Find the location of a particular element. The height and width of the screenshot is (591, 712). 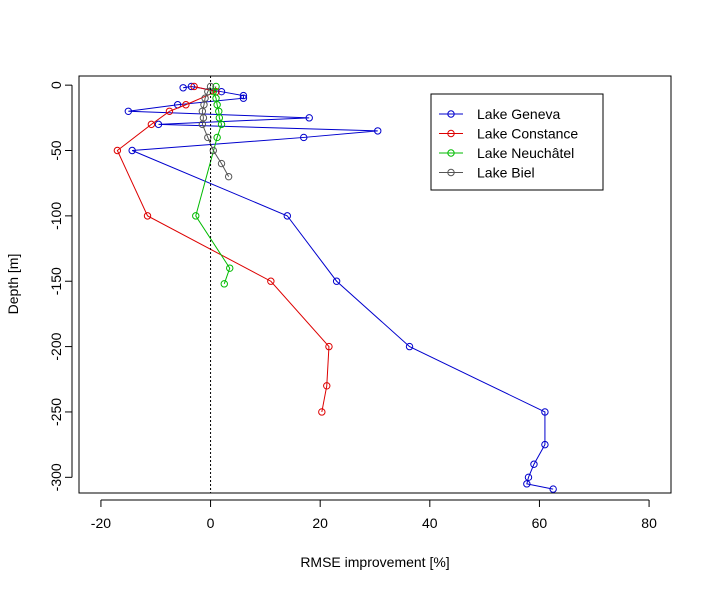

legend-label: Lake Neuchâtel is located at coordinates (525, 153).